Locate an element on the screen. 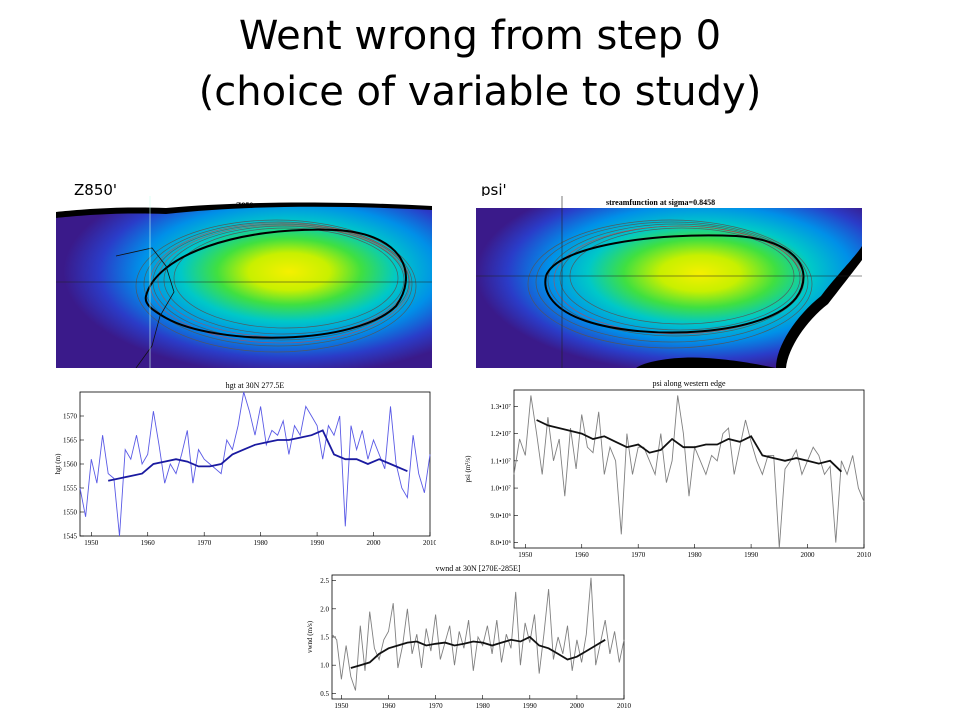 The height and width of the screenshot is (720, 960). y-tick-label: 2.5 is located at coordinates (324, 581).